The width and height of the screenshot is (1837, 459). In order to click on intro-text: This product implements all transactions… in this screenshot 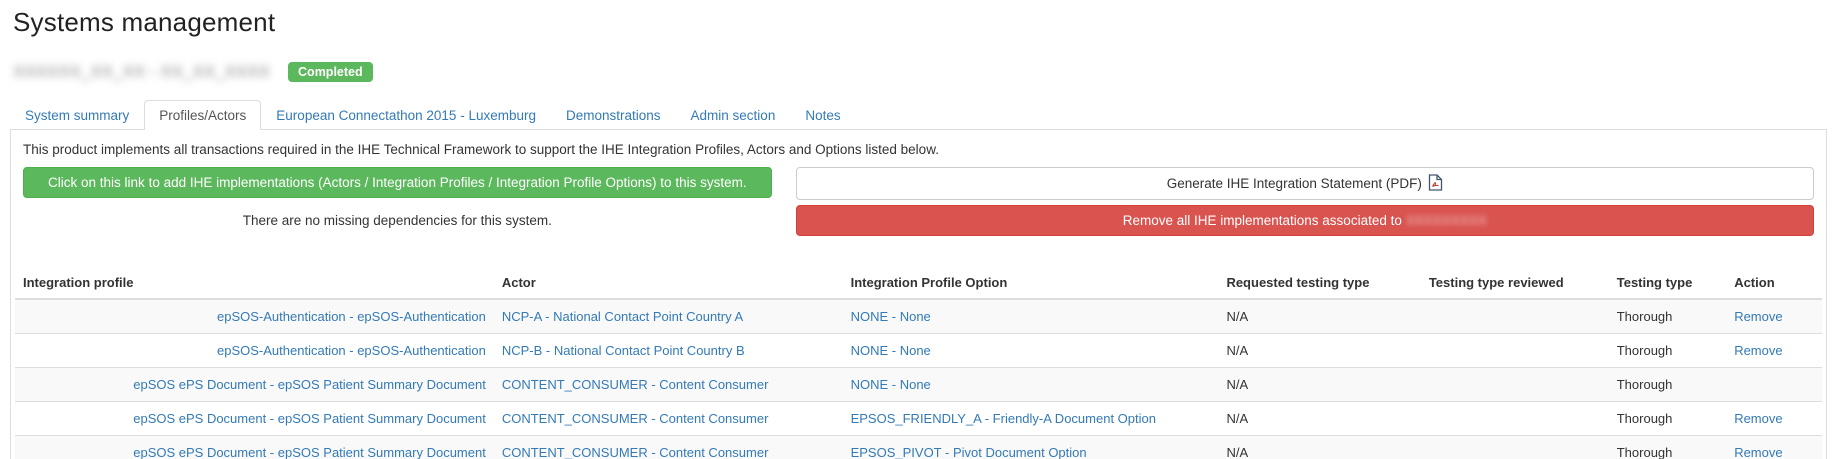, I will do `click(481, 149)`.